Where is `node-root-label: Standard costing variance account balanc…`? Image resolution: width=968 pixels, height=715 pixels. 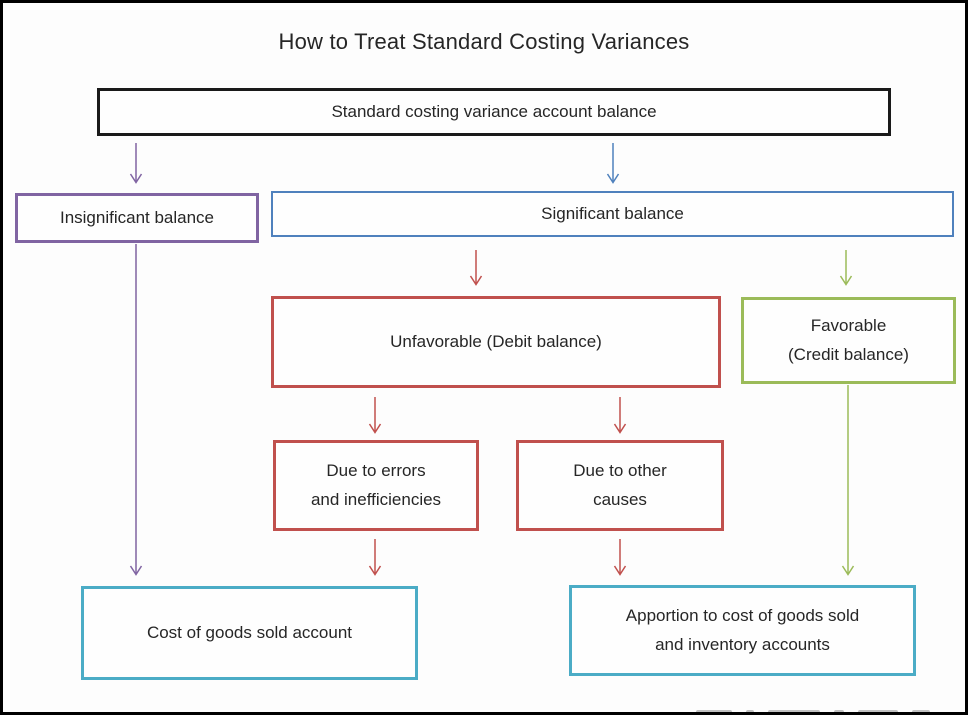 node-root-label: Standard costing variance account balanc… is located at coordinates (494, 111).